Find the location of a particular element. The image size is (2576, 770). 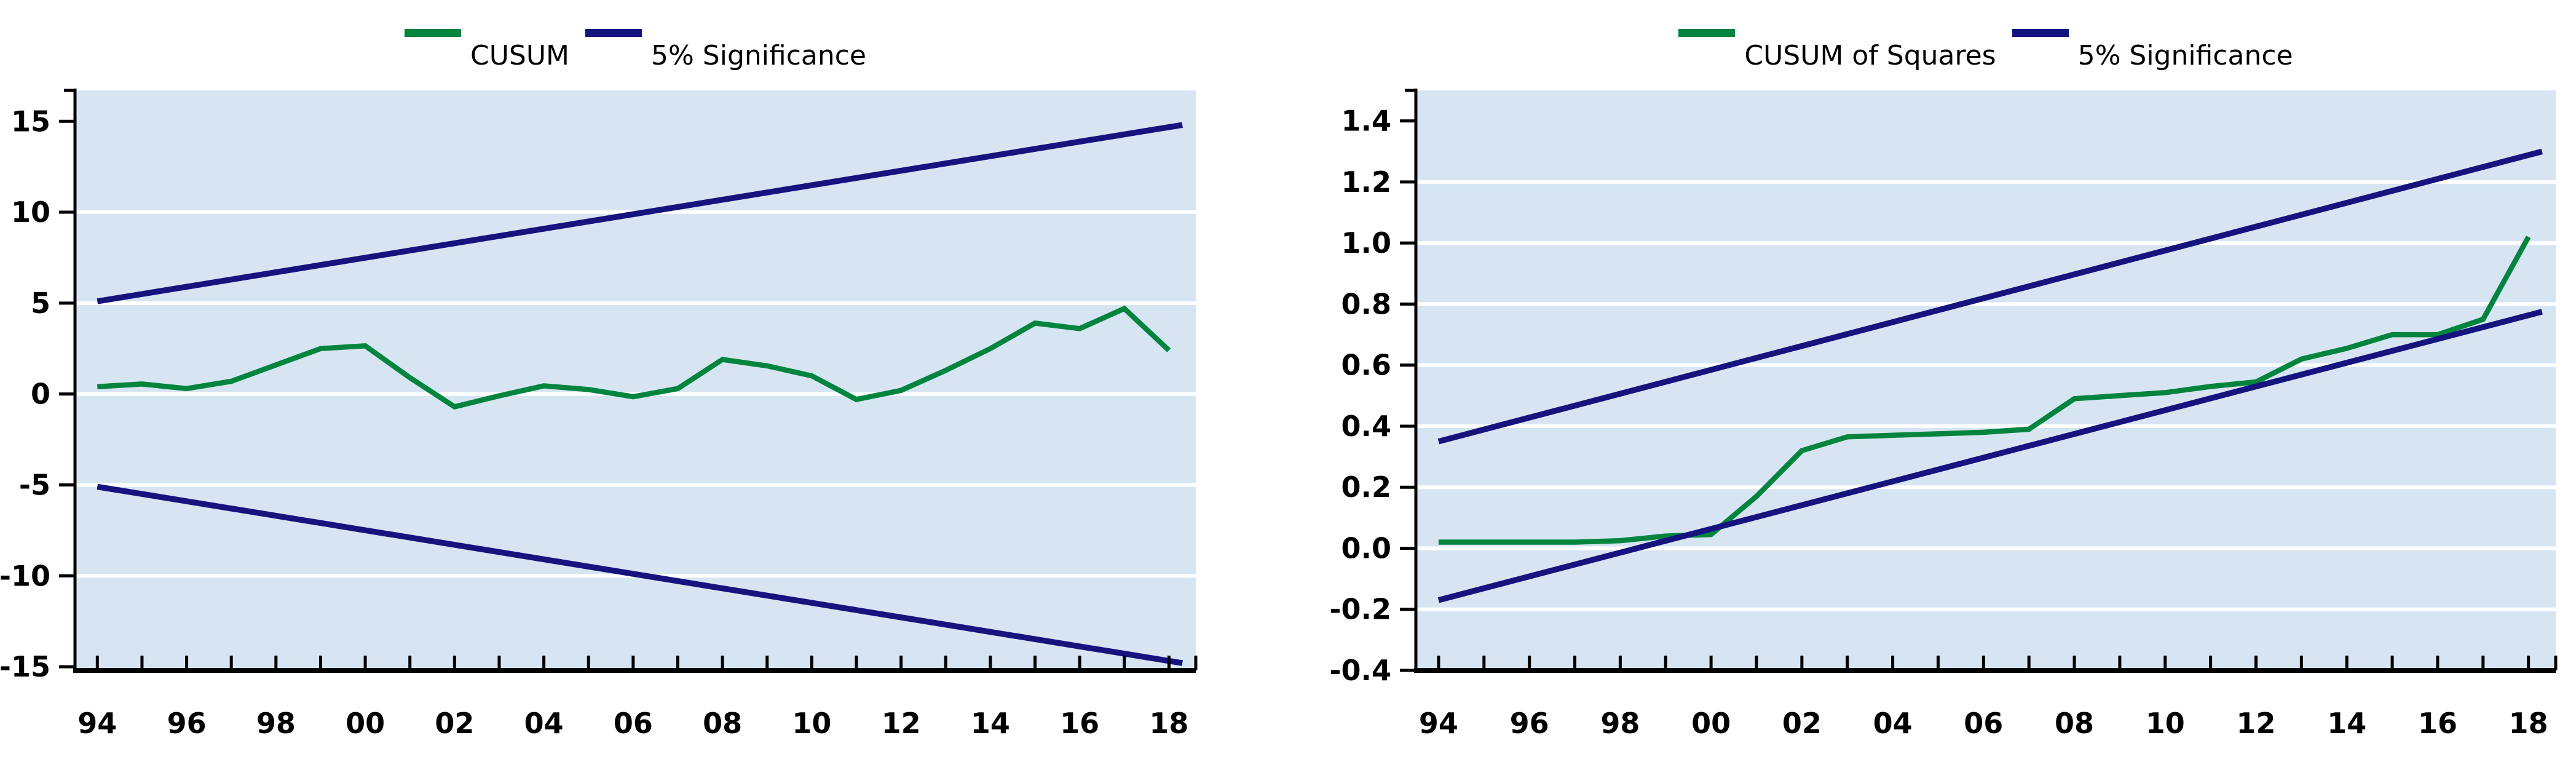

legend-entry-cusum: CUSUM is located at coordinates (486, 48).